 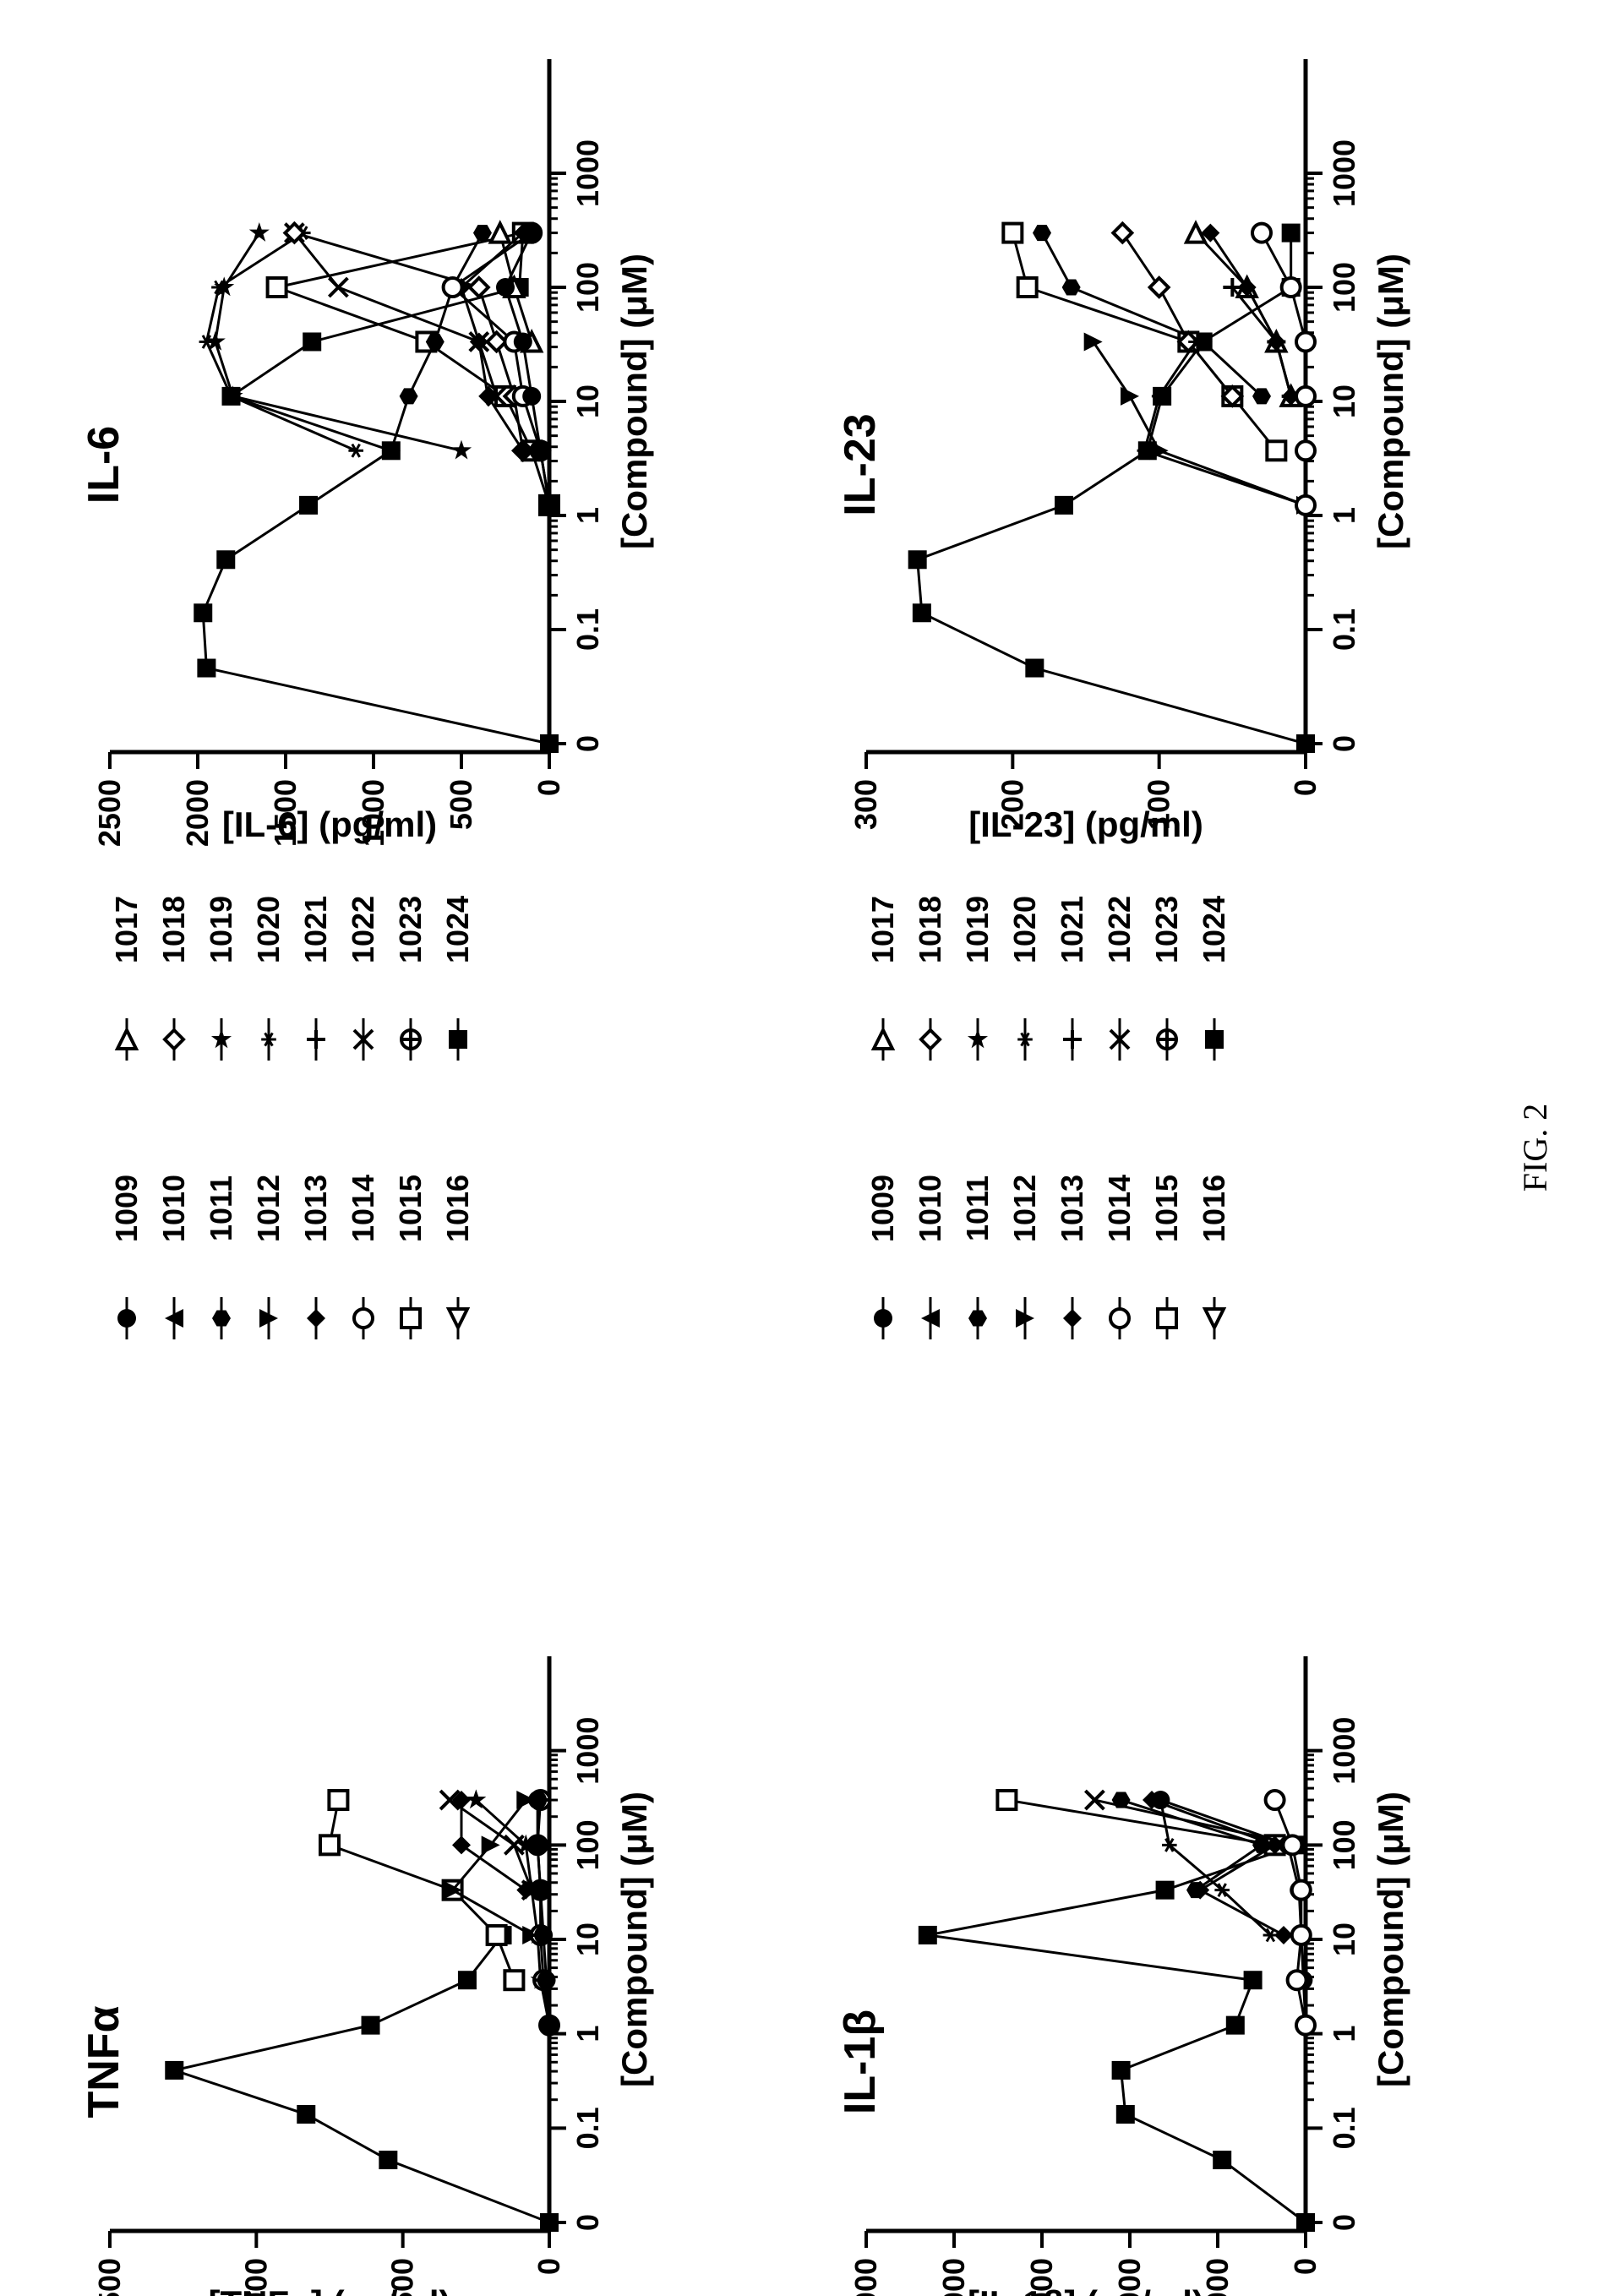 I want to click on chart-title: IL-6, so click(x=103, y=465).